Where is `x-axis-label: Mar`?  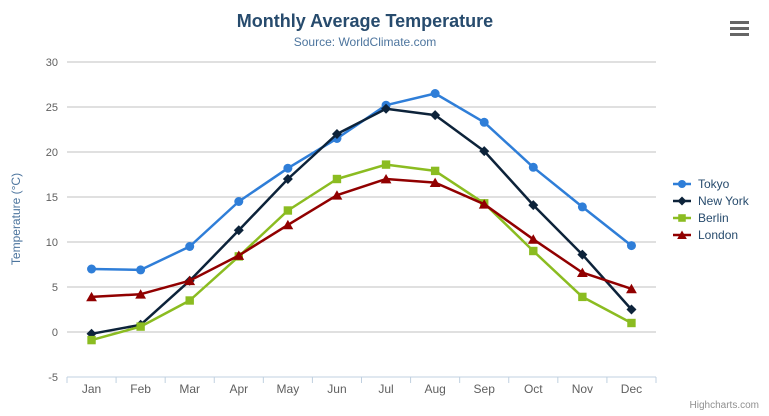 x-axis-label: Mar is located at coordinates (189, 389).